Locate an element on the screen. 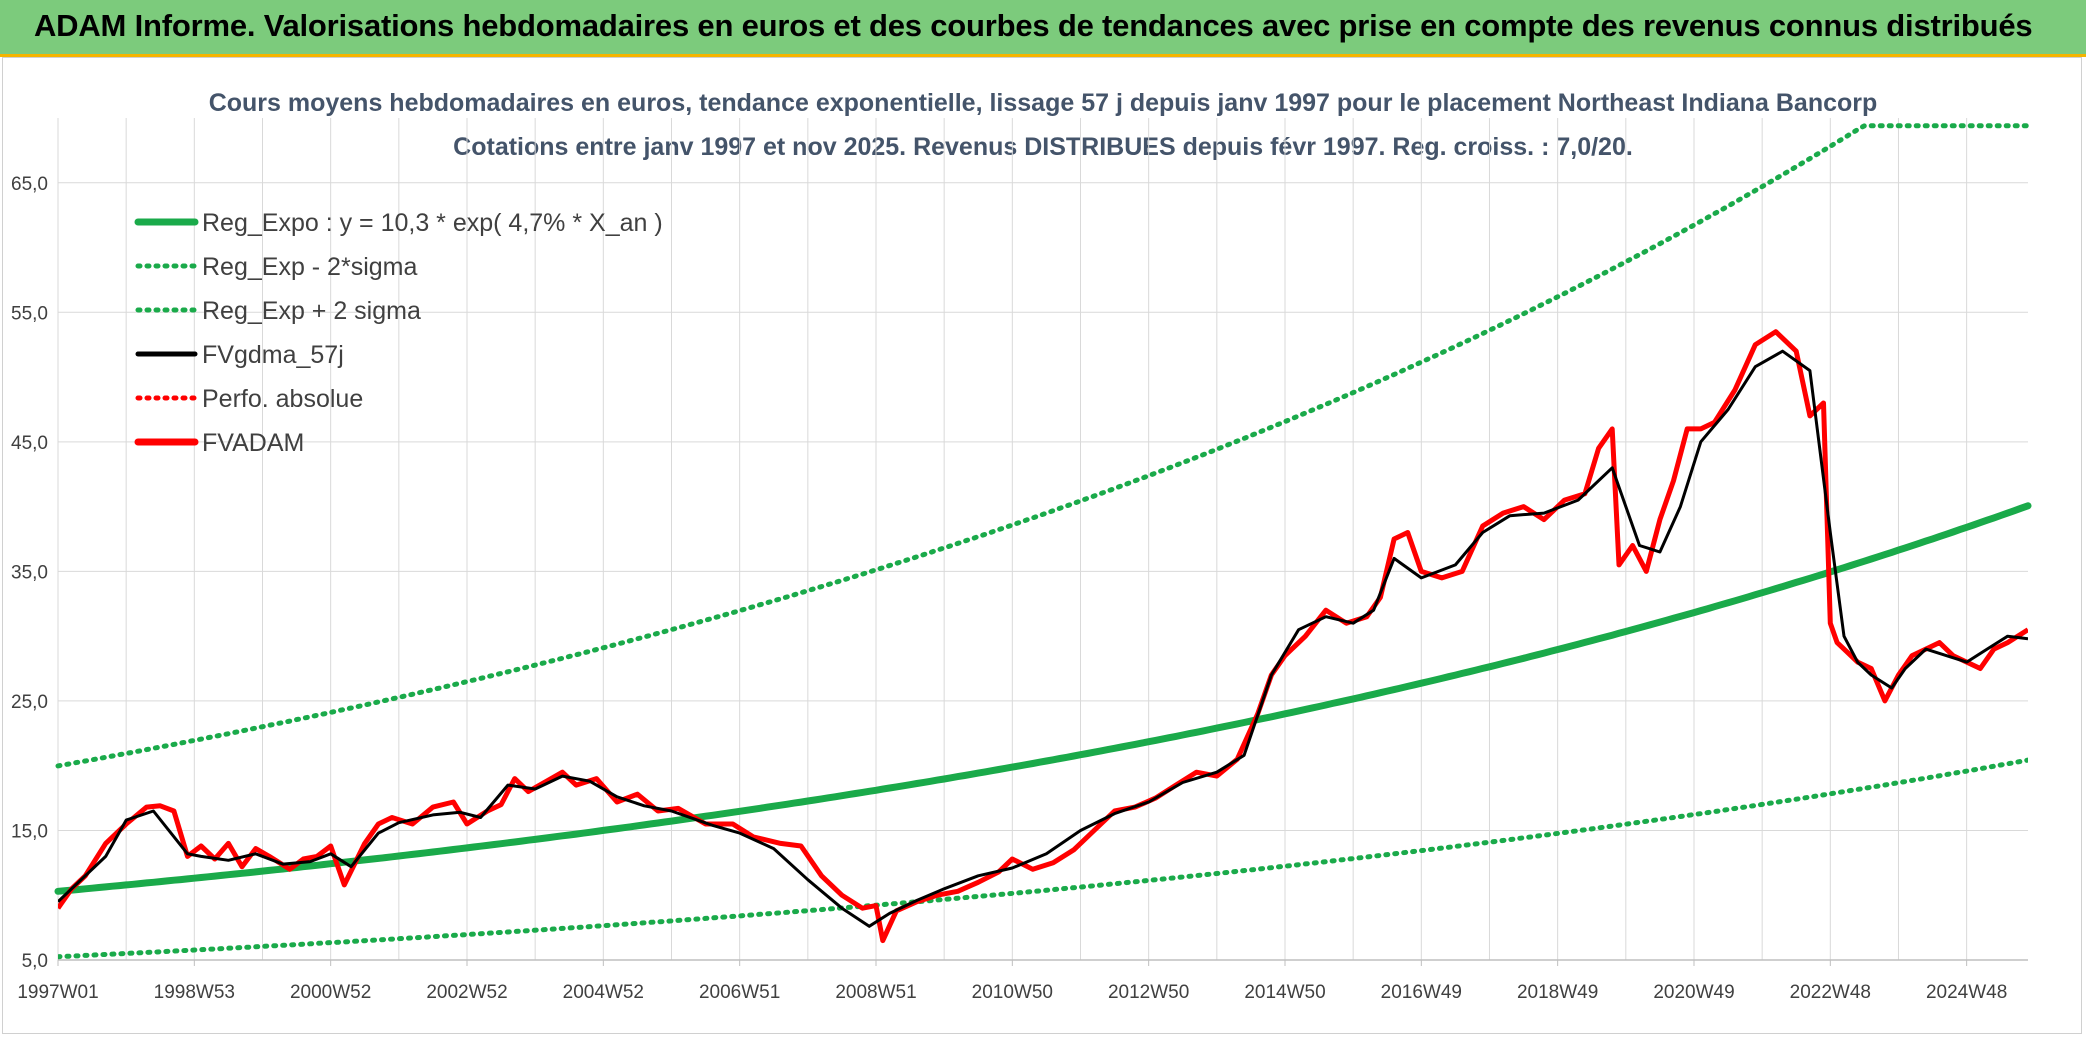 This screenshot has height=1037, width=2086. x-tick-label: 2024W48 is located at coordinates (1966, 992).